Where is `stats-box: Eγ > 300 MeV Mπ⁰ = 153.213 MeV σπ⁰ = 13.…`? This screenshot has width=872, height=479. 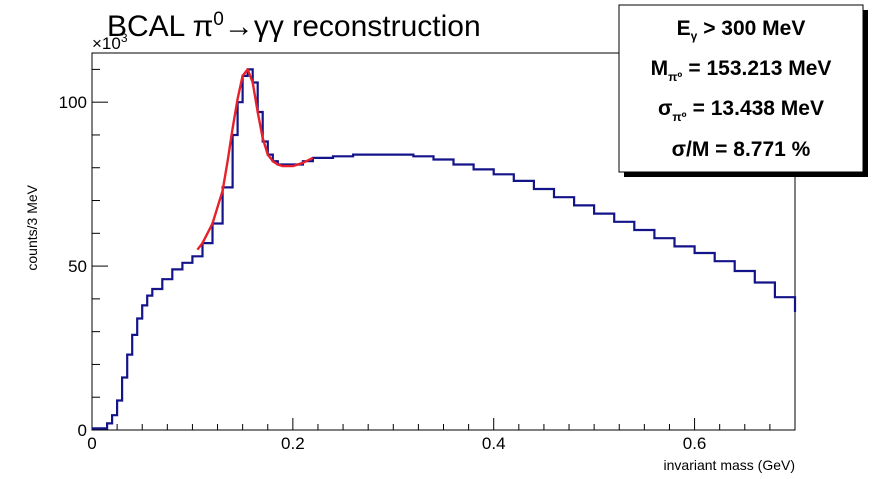
stats-box: Eγ > 300 MeV Mπ⁰ = 153.213 MeV σπ⁰ = 13.… is located at coordinates (743, 90).